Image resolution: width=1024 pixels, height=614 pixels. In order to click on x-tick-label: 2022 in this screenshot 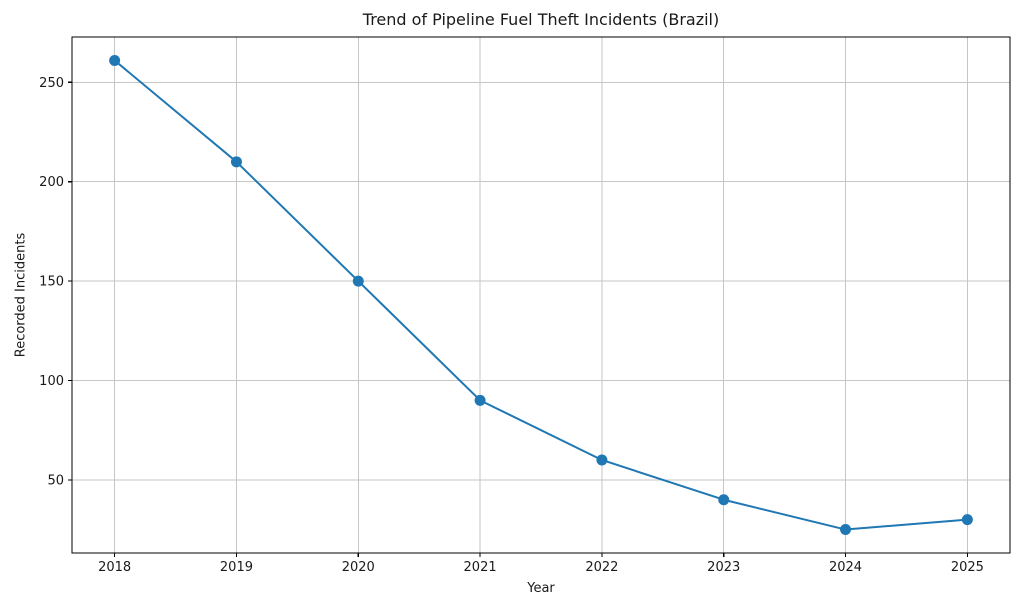, I will do `click(601, 567)`.